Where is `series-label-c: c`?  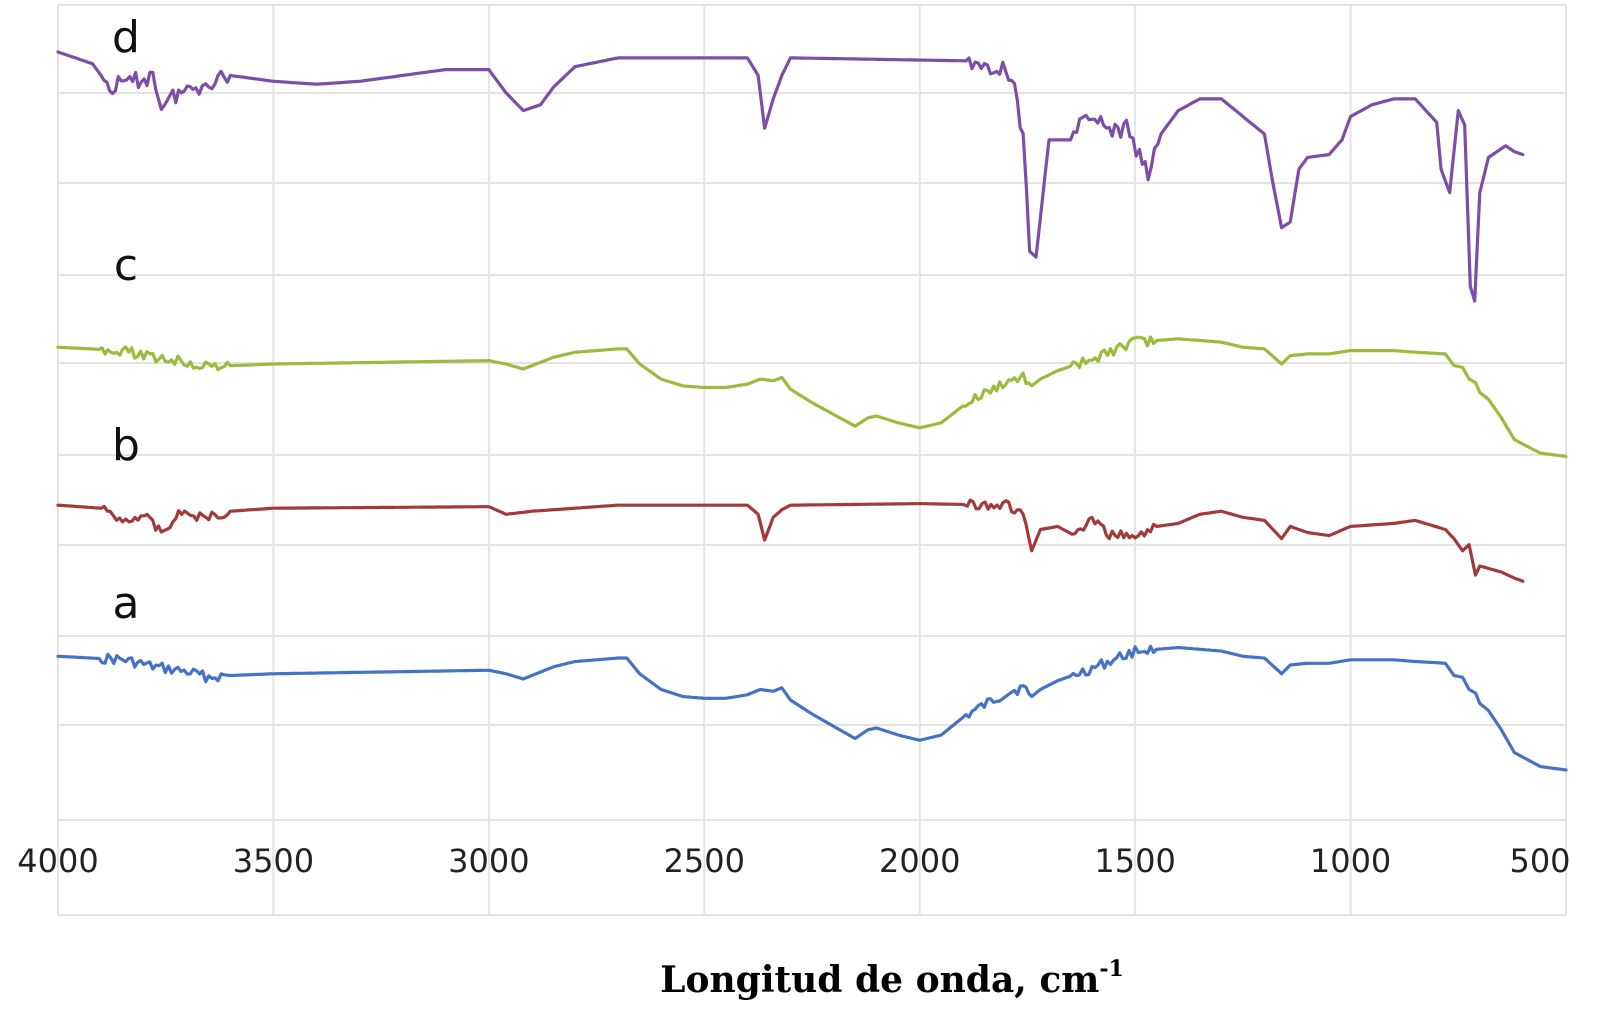
series-label-c: c is located at coordinates (126, 265).